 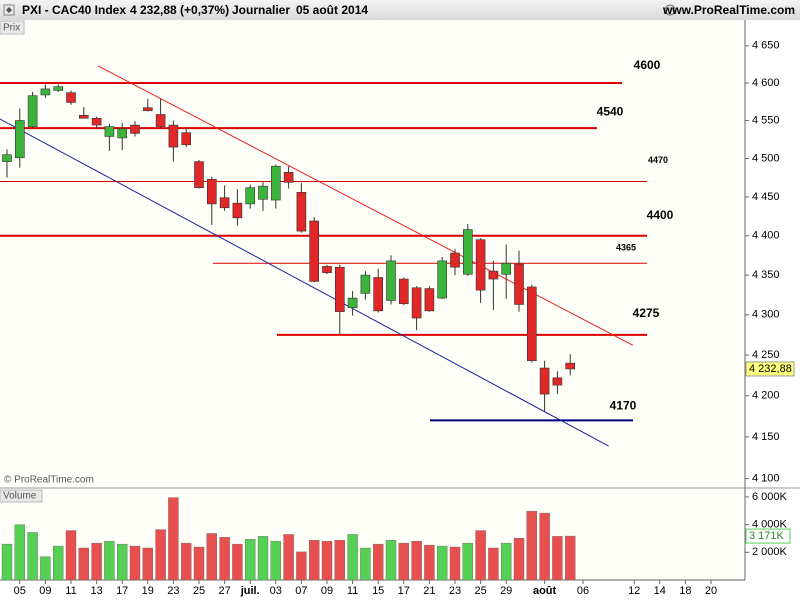 I want to click on x-tick-label: 19, so click(x=148, y=591).